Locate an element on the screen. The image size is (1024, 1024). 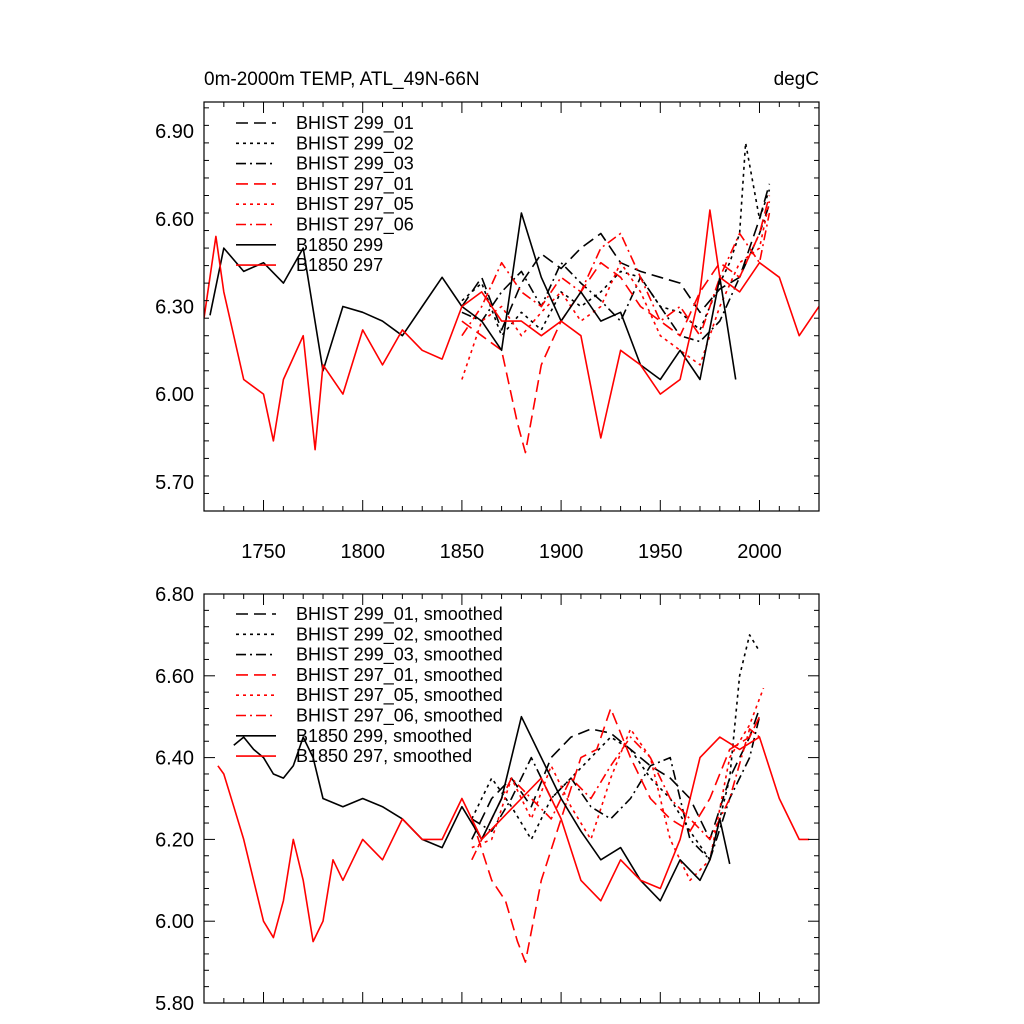
legend-label: BHIST 299_02 is located at coordinates (355, 143).